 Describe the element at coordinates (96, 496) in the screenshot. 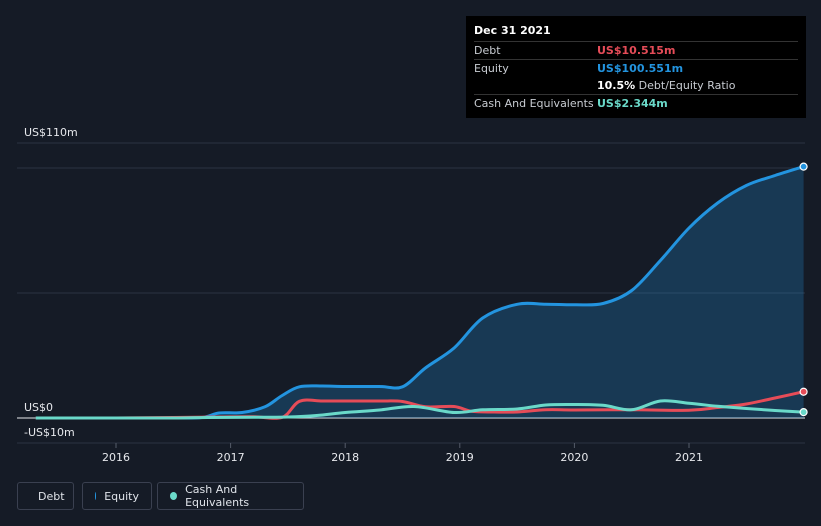

I see `equity-legend-dot` at that location.